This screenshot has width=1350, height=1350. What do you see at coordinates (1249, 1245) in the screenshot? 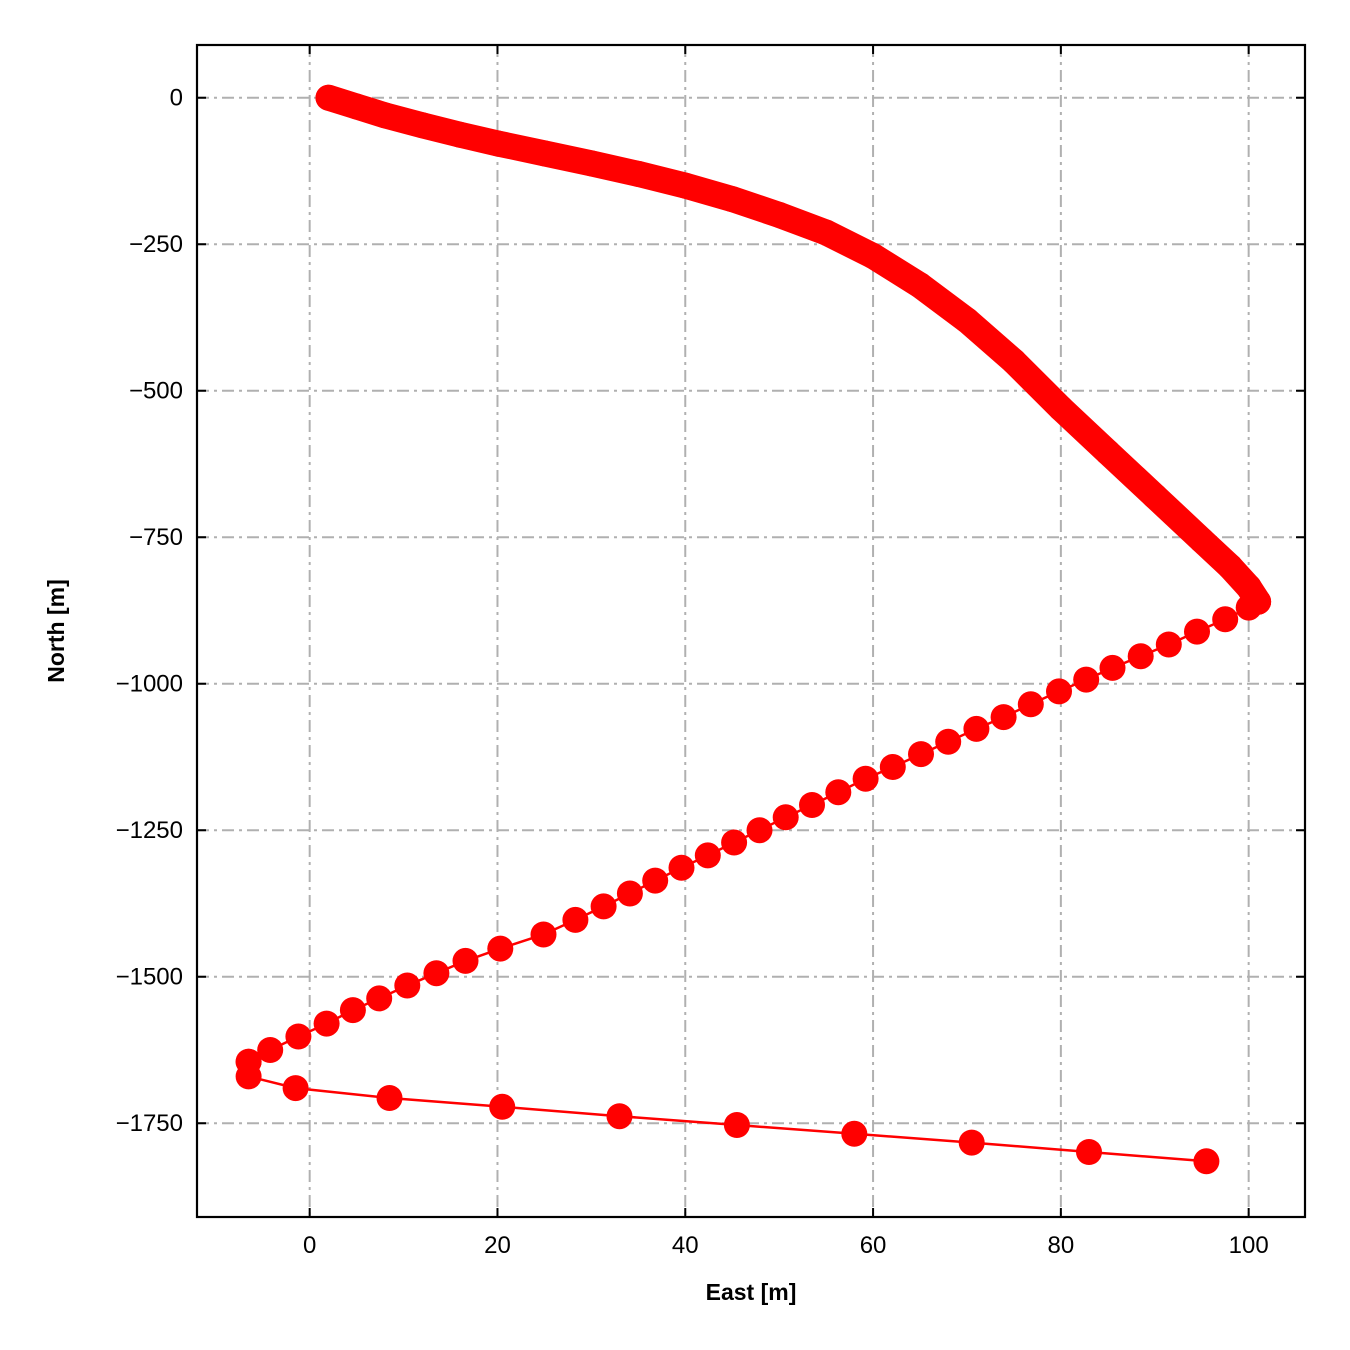
I see `x-tick-label: 100` at bounding box center [1249, 1245].